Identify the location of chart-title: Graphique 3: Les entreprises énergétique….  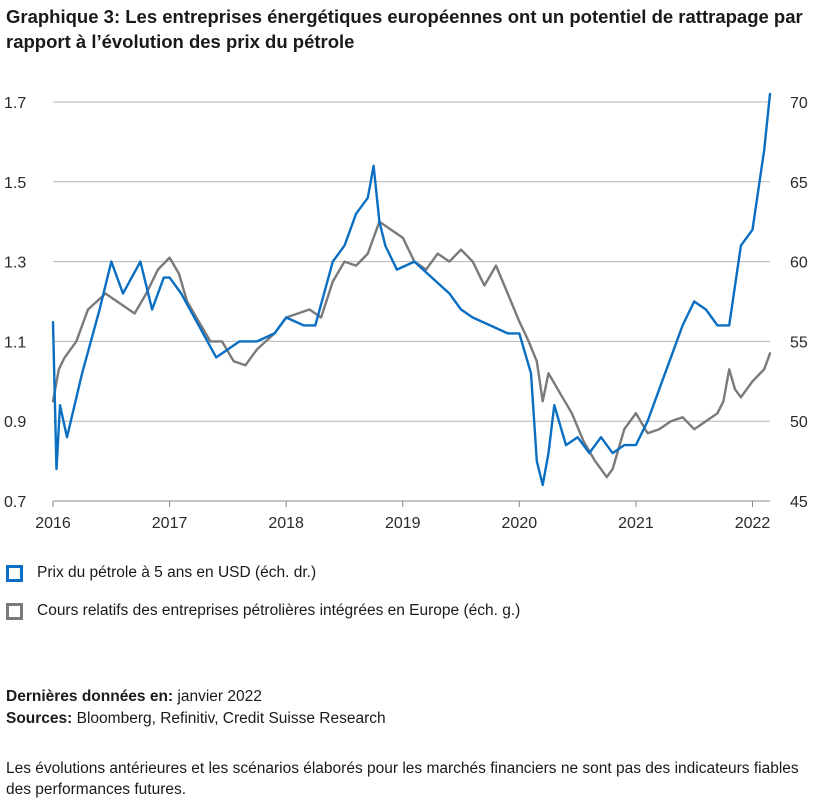
(404, 29).